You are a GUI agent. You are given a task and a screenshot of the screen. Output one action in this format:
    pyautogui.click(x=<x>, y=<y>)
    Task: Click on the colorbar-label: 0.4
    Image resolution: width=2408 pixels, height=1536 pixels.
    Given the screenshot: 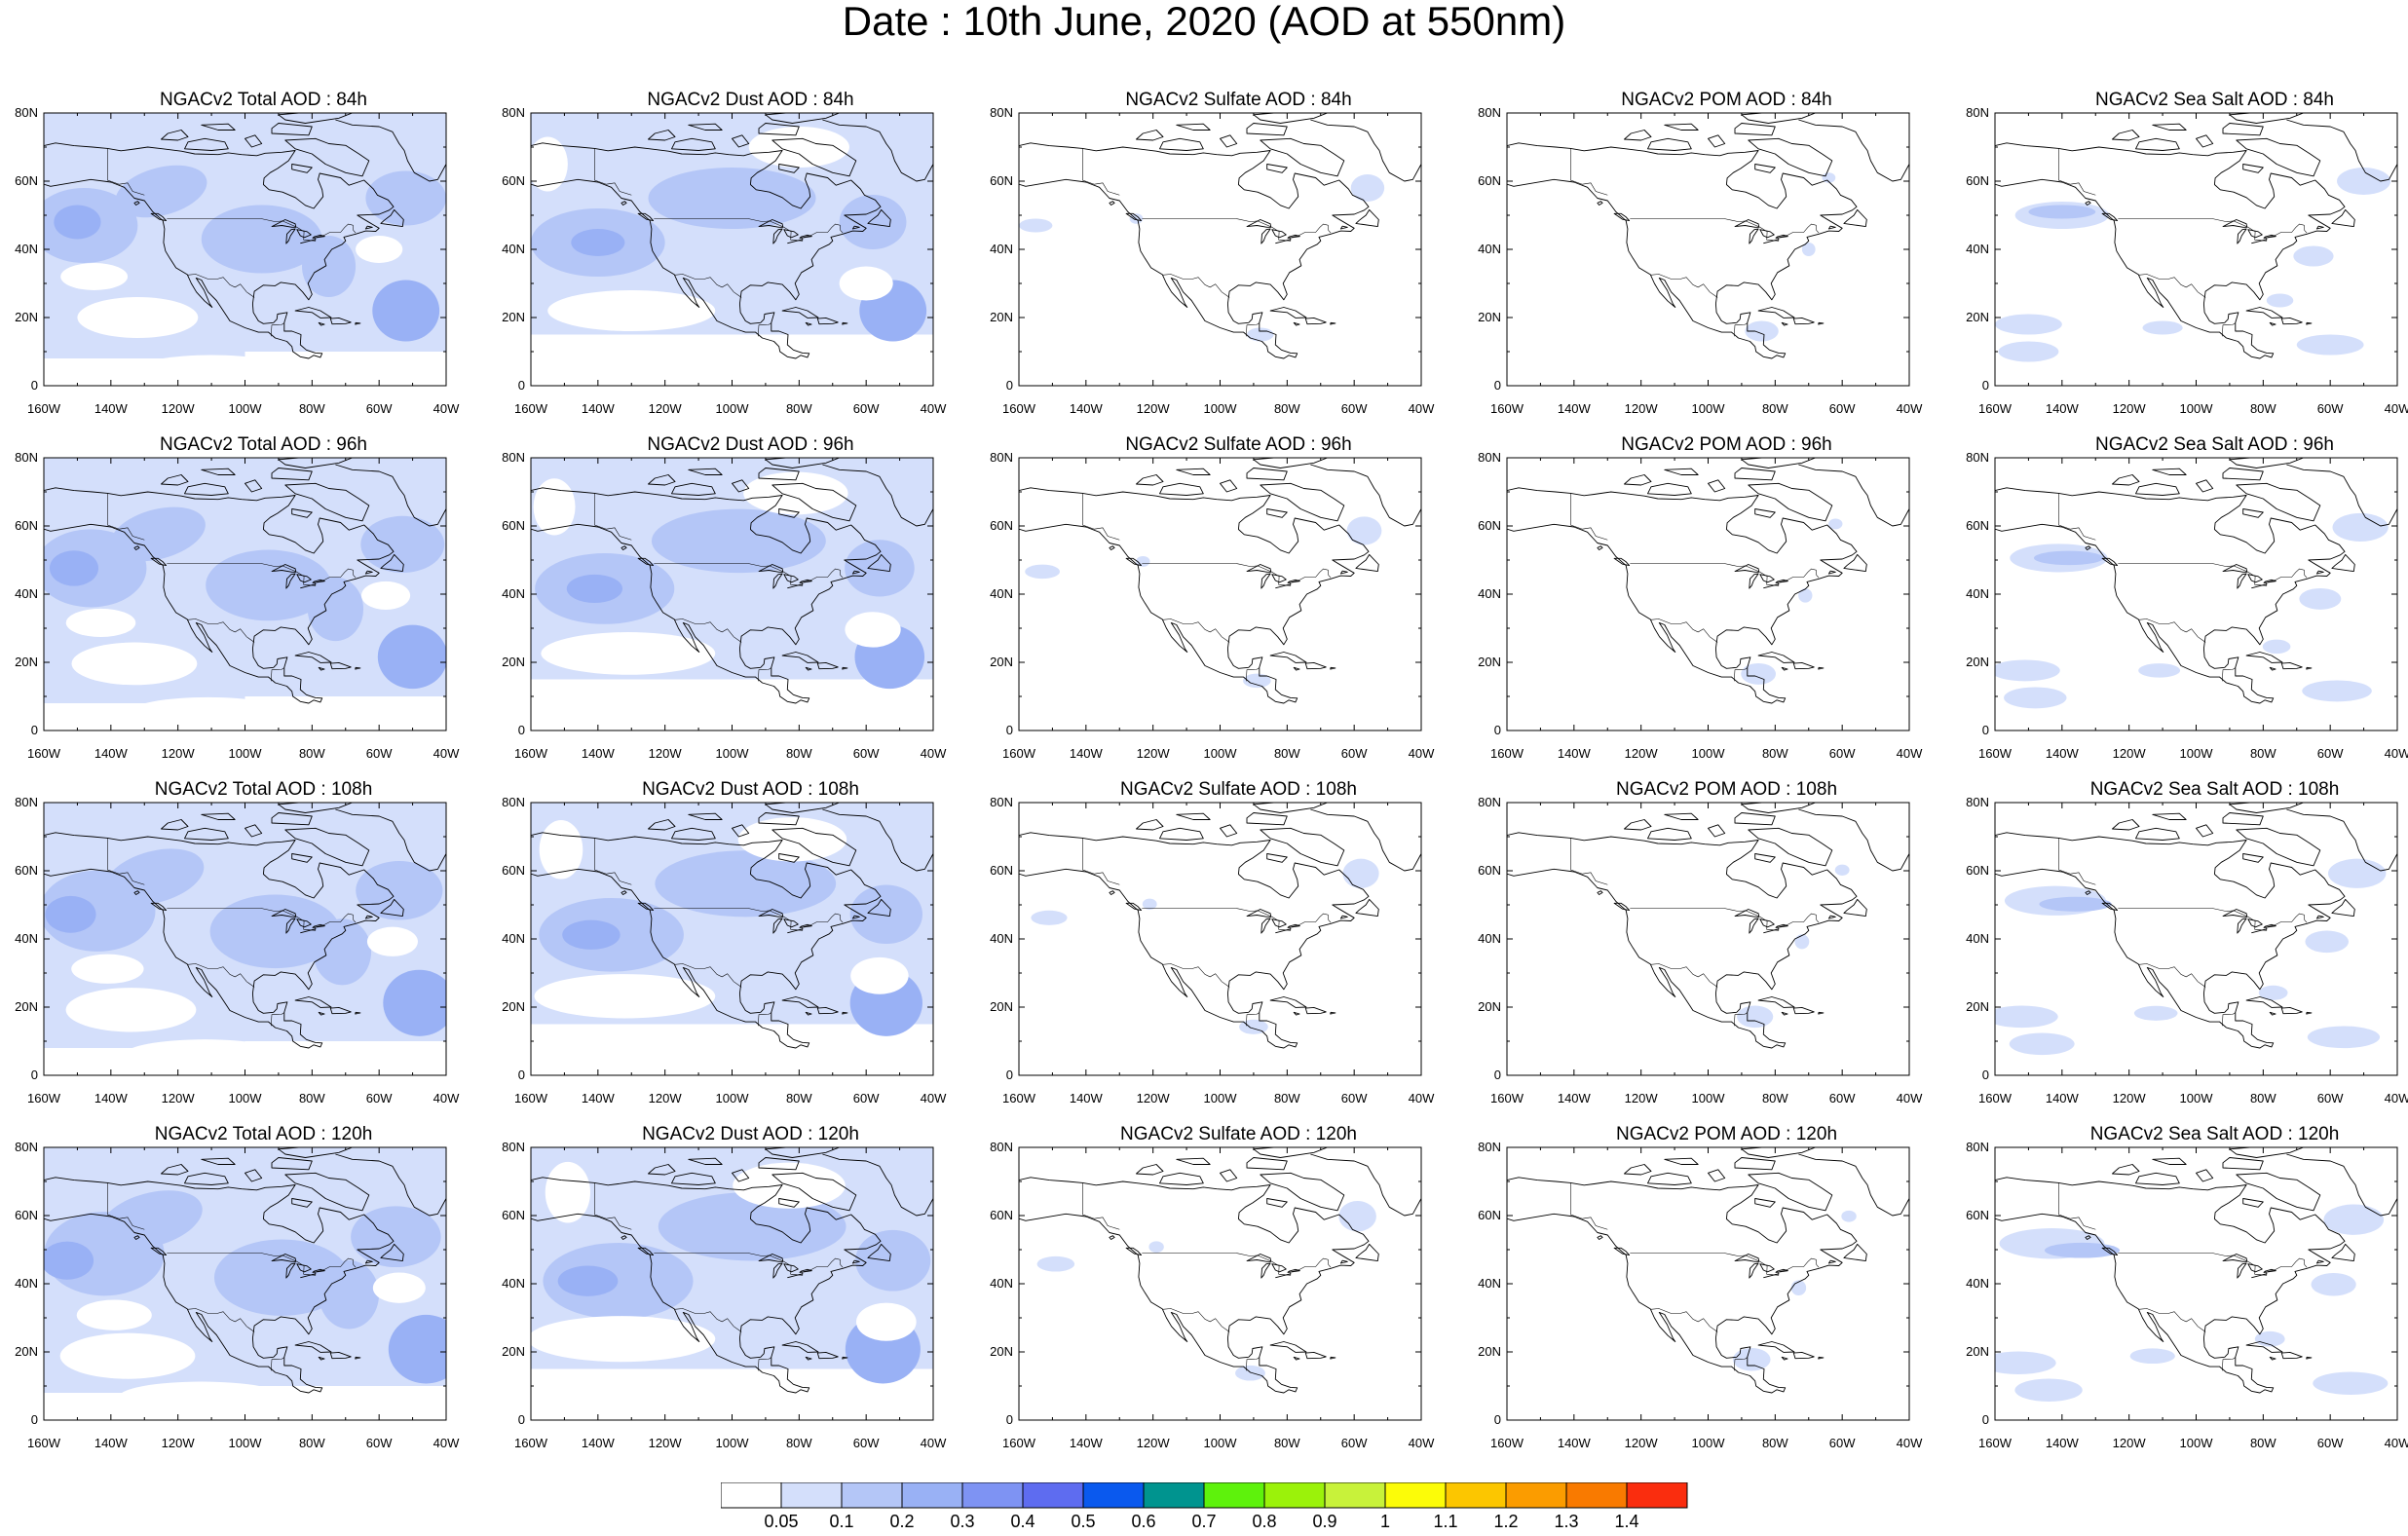 What is the action you would take?
    pyautogui.click(x=1022, y=1521)
    